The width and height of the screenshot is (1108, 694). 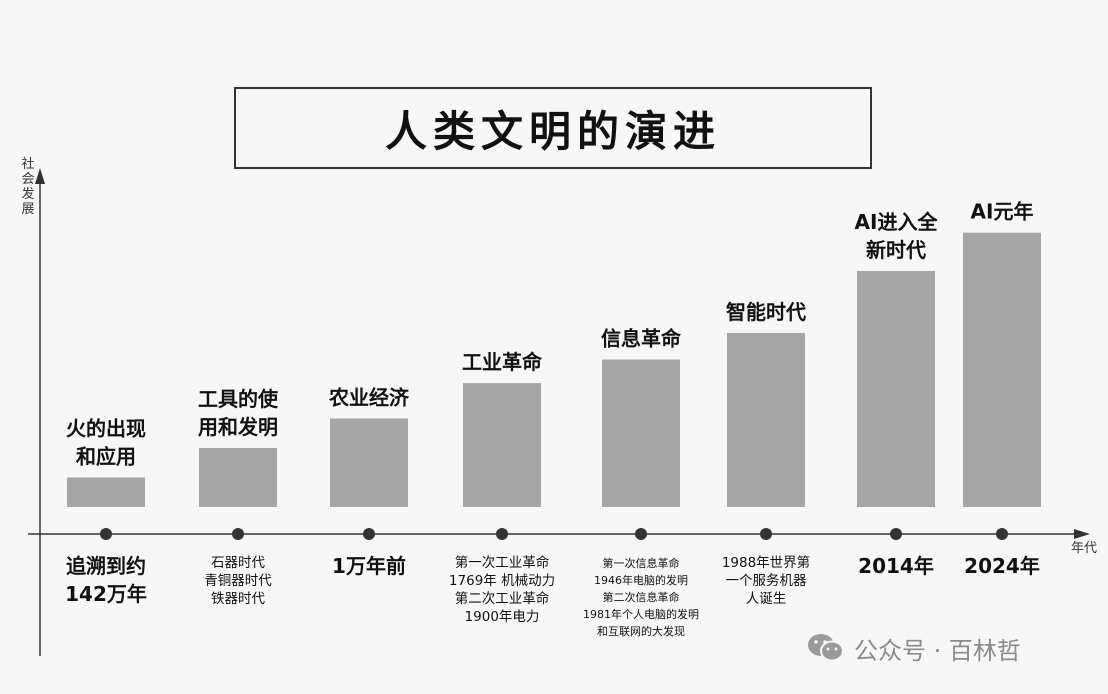 I want to click on x-axis-arrow, so click(x=1082, y=534).